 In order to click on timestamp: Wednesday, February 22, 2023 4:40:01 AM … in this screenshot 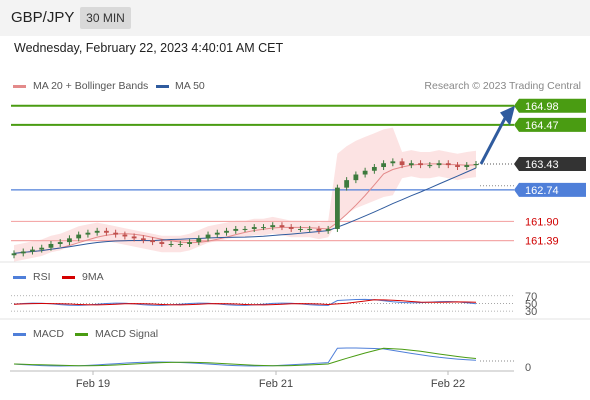, I will do `click(149, 48)`.